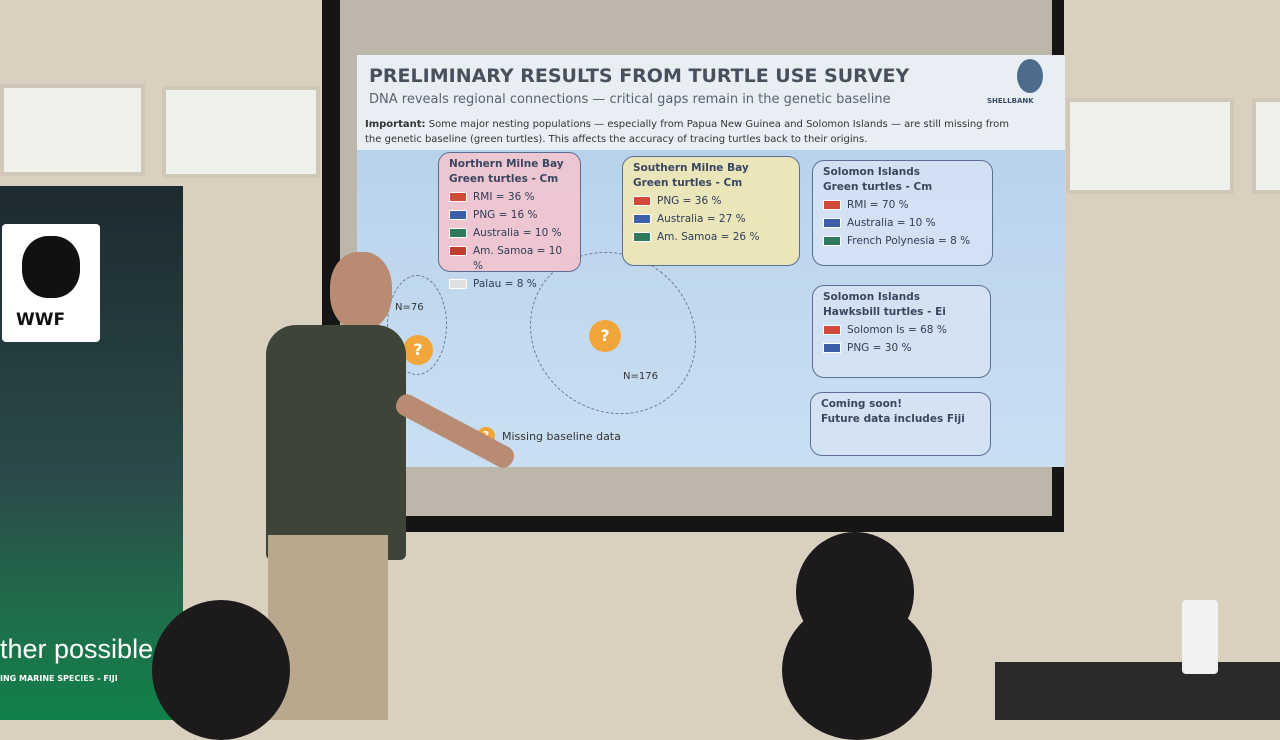 The image size is (1280, 740). What do you see at coordinates (509, 215) in the screenshot?
I see `box-item: PNG = 16 %` at bounding box center [509, 215].